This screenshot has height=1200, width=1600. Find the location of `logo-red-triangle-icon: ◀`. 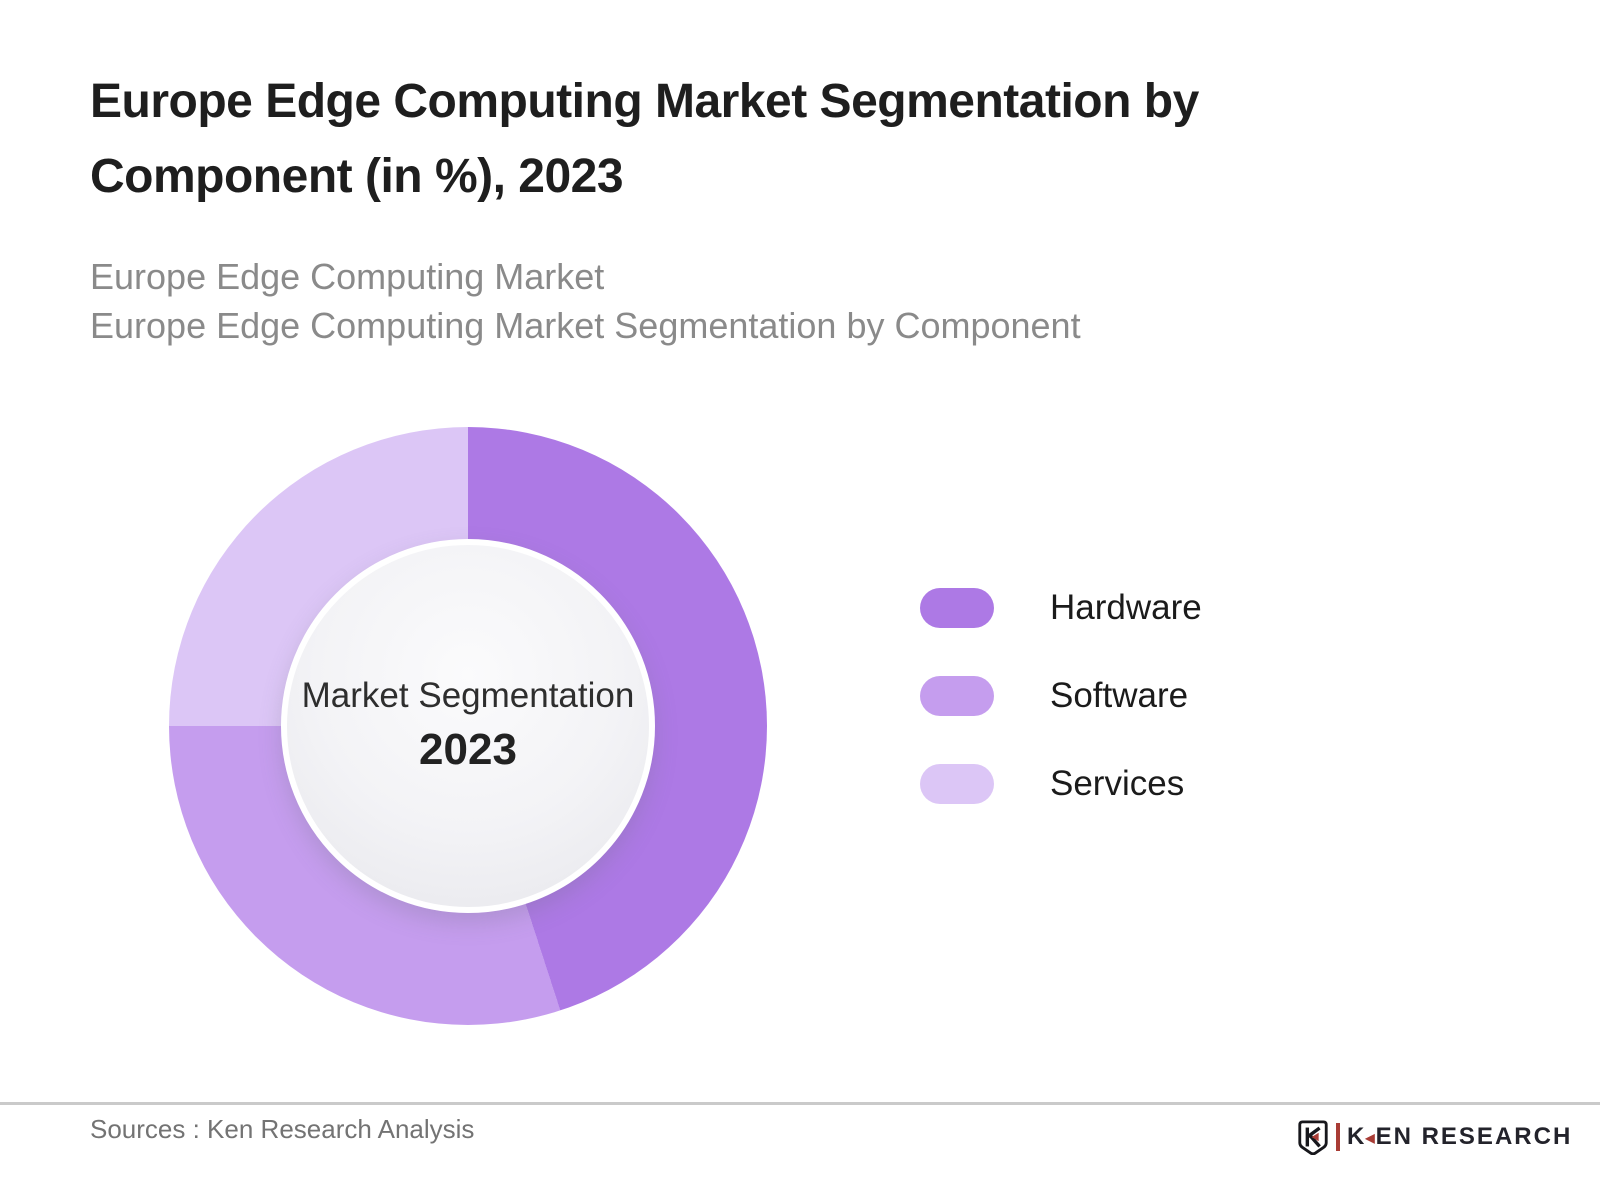

logo-red-triangle-icon: ◀ is located at coordinates (1370, 1138).